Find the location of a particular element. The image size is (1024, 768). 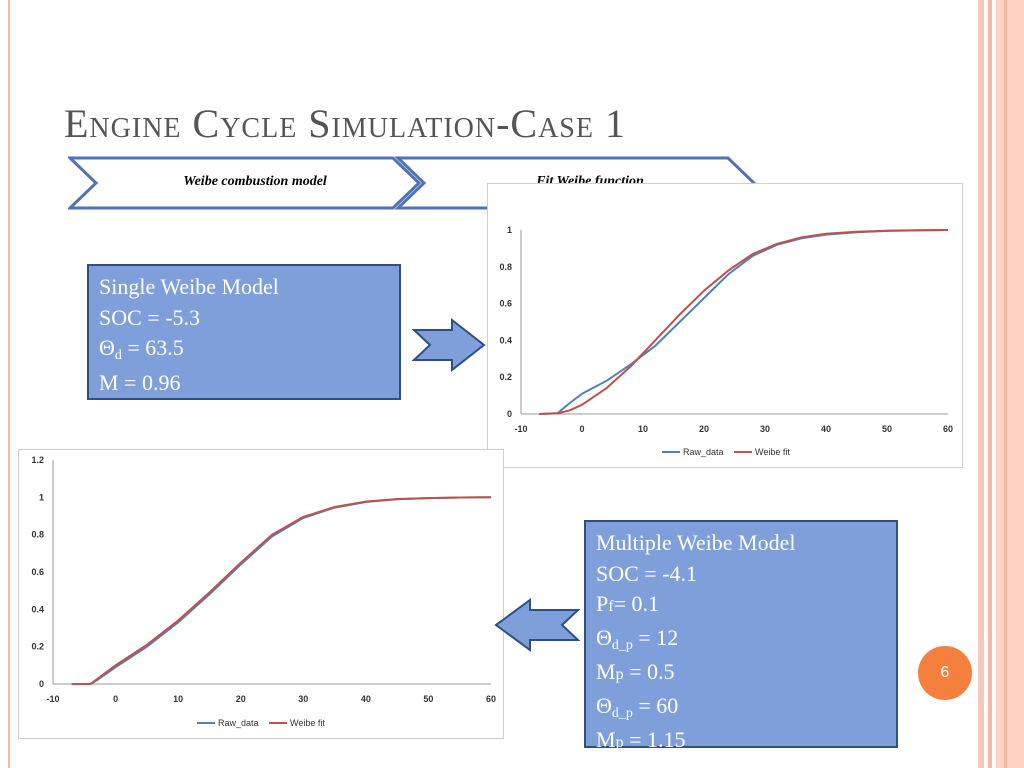

multiple-mp-2-value: = 1.15 is located at coordinates (654, 739).